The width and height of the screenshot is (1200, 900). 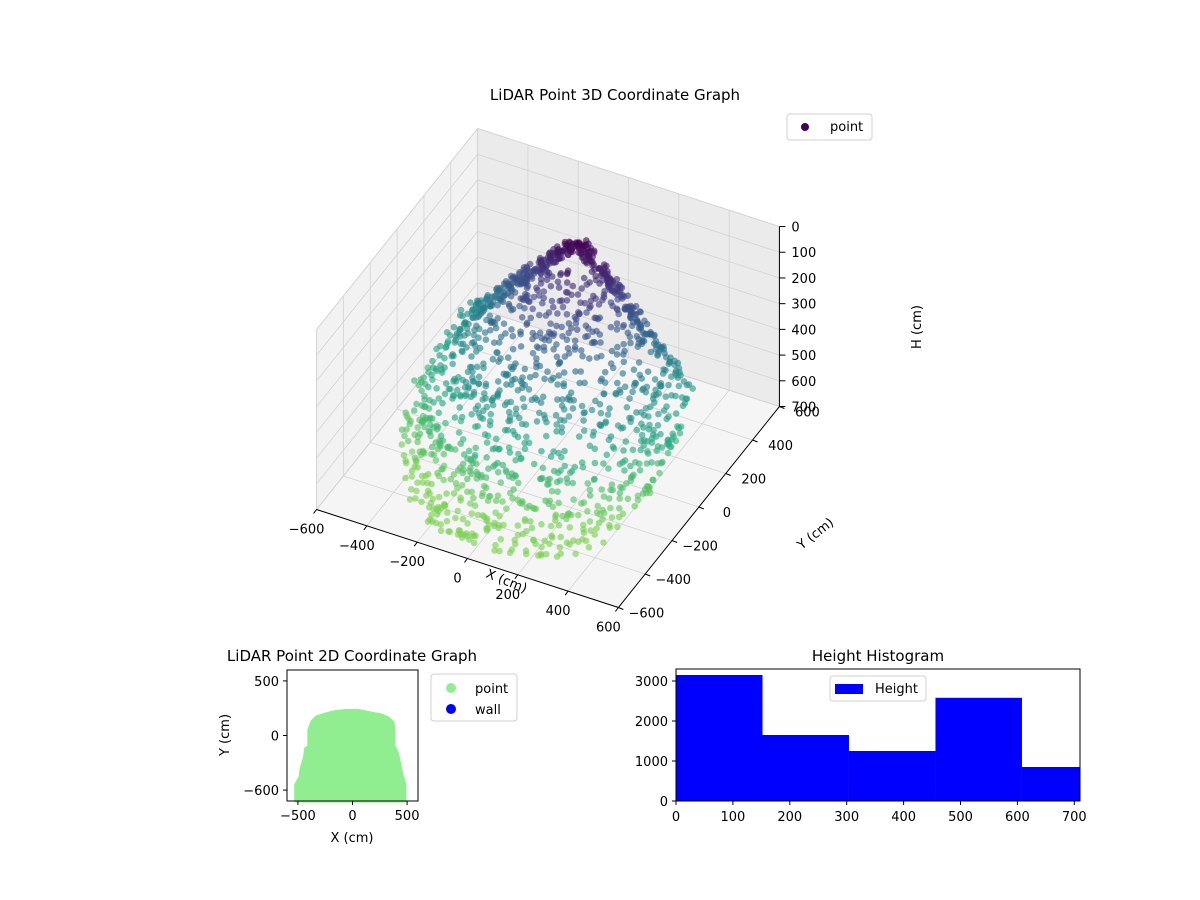 I want to click on x-tick-label: 200, so click(x=789, y=817).